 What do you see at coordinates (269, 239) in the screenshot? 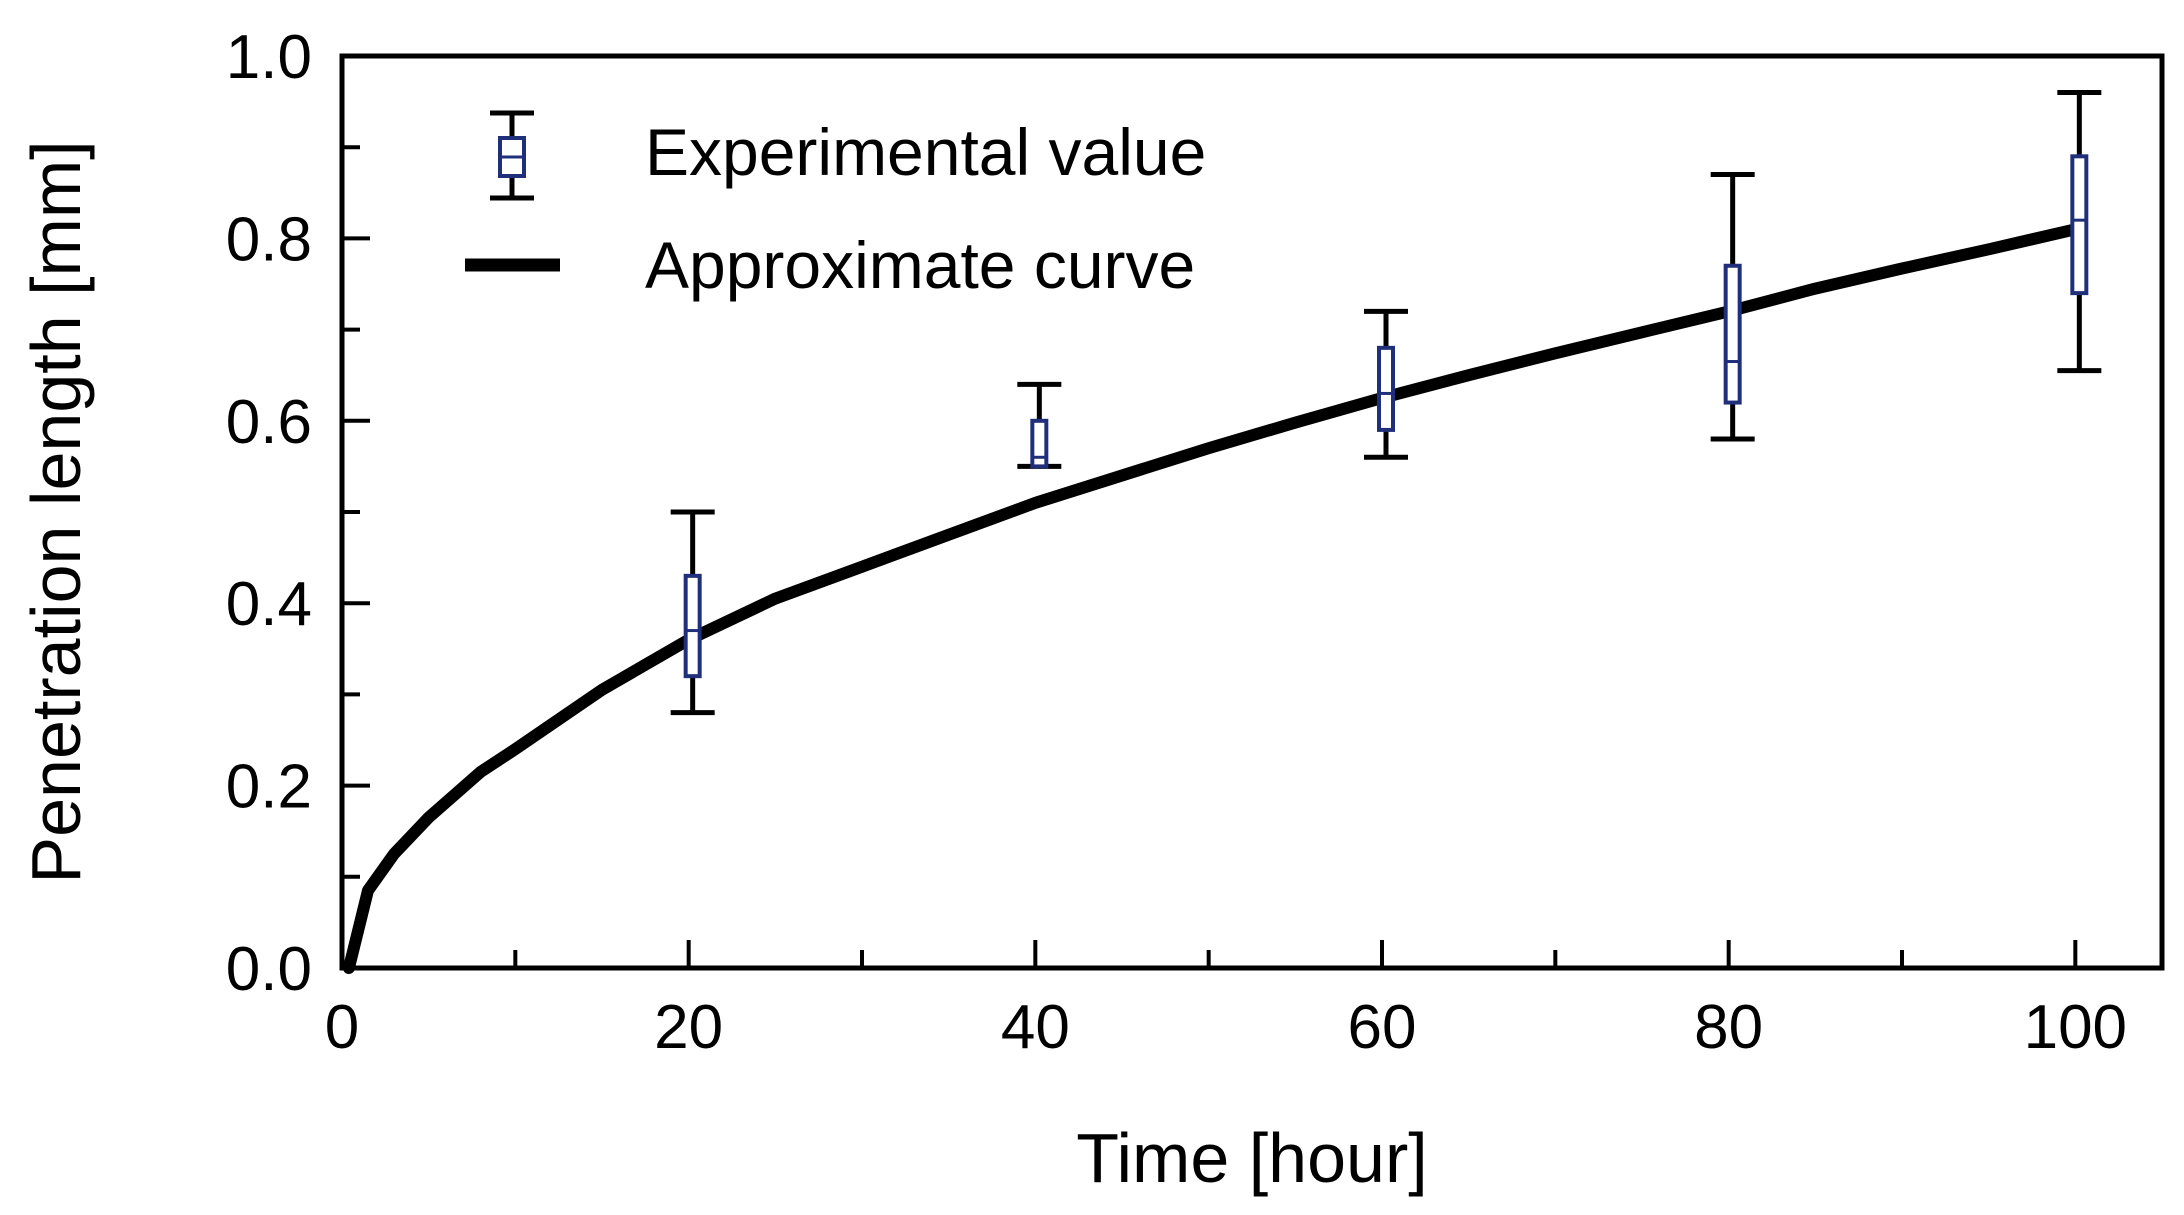
I see `y-tick-label: 0.8` at bounding box center [269, 239].